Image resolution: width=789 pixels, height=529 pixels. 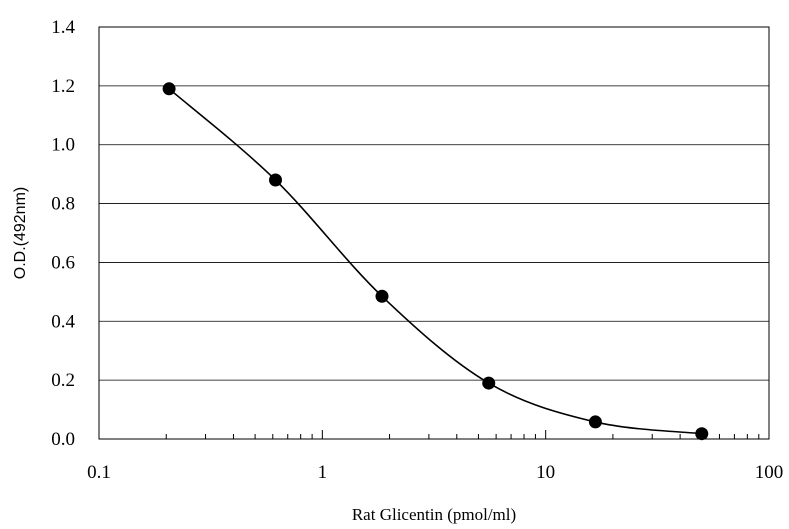 What do you see at coordinates (99, 472) in the screenshot?
I see `x-tick-label: 0.1` at bounding box center [99, 472].